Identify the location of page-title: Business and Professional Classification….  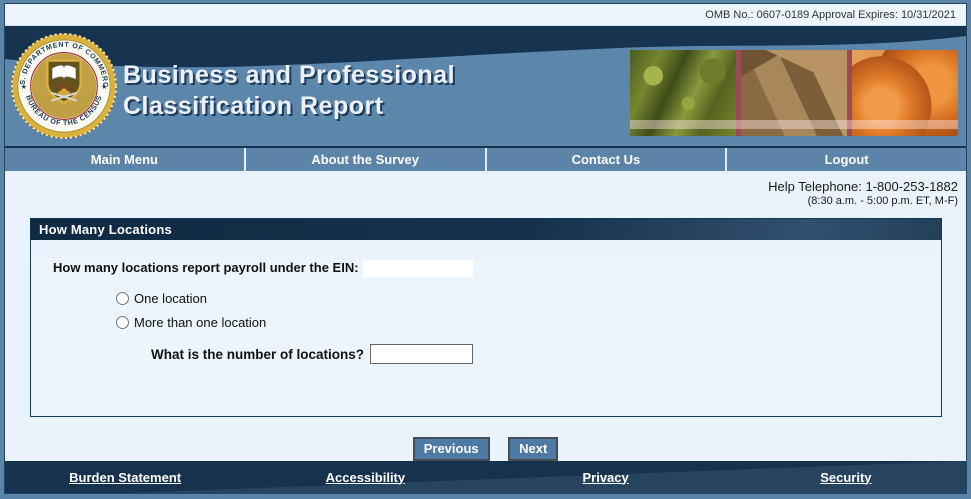
(289, 91).